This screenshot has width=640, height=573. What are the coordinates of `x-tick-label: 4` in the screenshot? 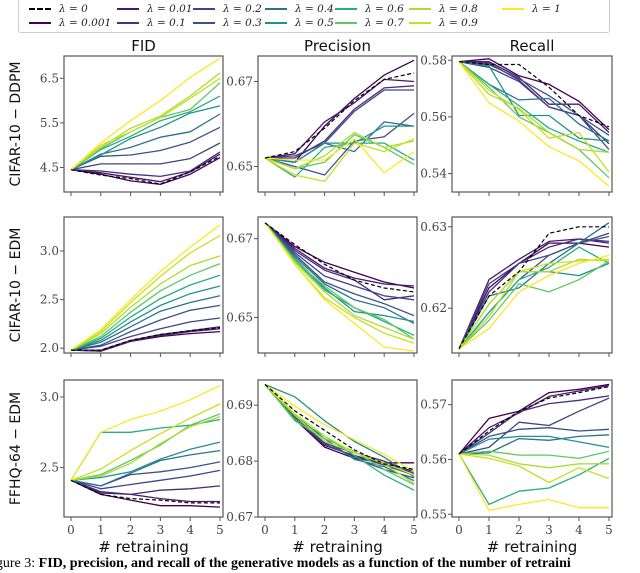 It's located at (384, 530).